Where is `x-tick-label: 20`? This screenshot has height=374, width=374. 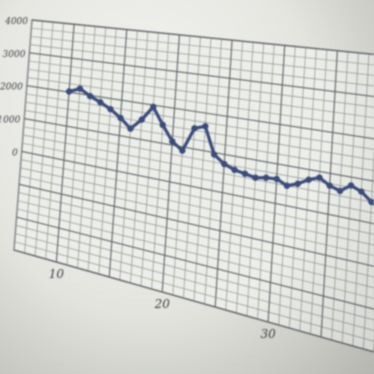 x-tick-label: 20 is located at coordinates (162, 304).